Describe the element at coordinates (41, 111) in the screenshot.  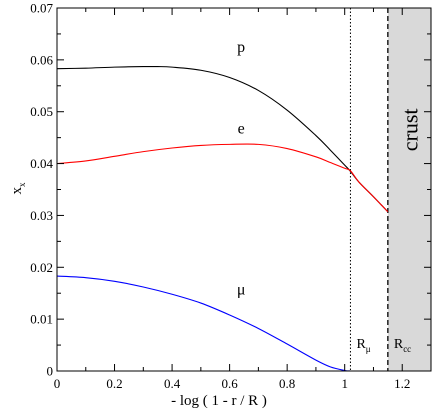
I see `y-tick-label: 0.05` at that location.